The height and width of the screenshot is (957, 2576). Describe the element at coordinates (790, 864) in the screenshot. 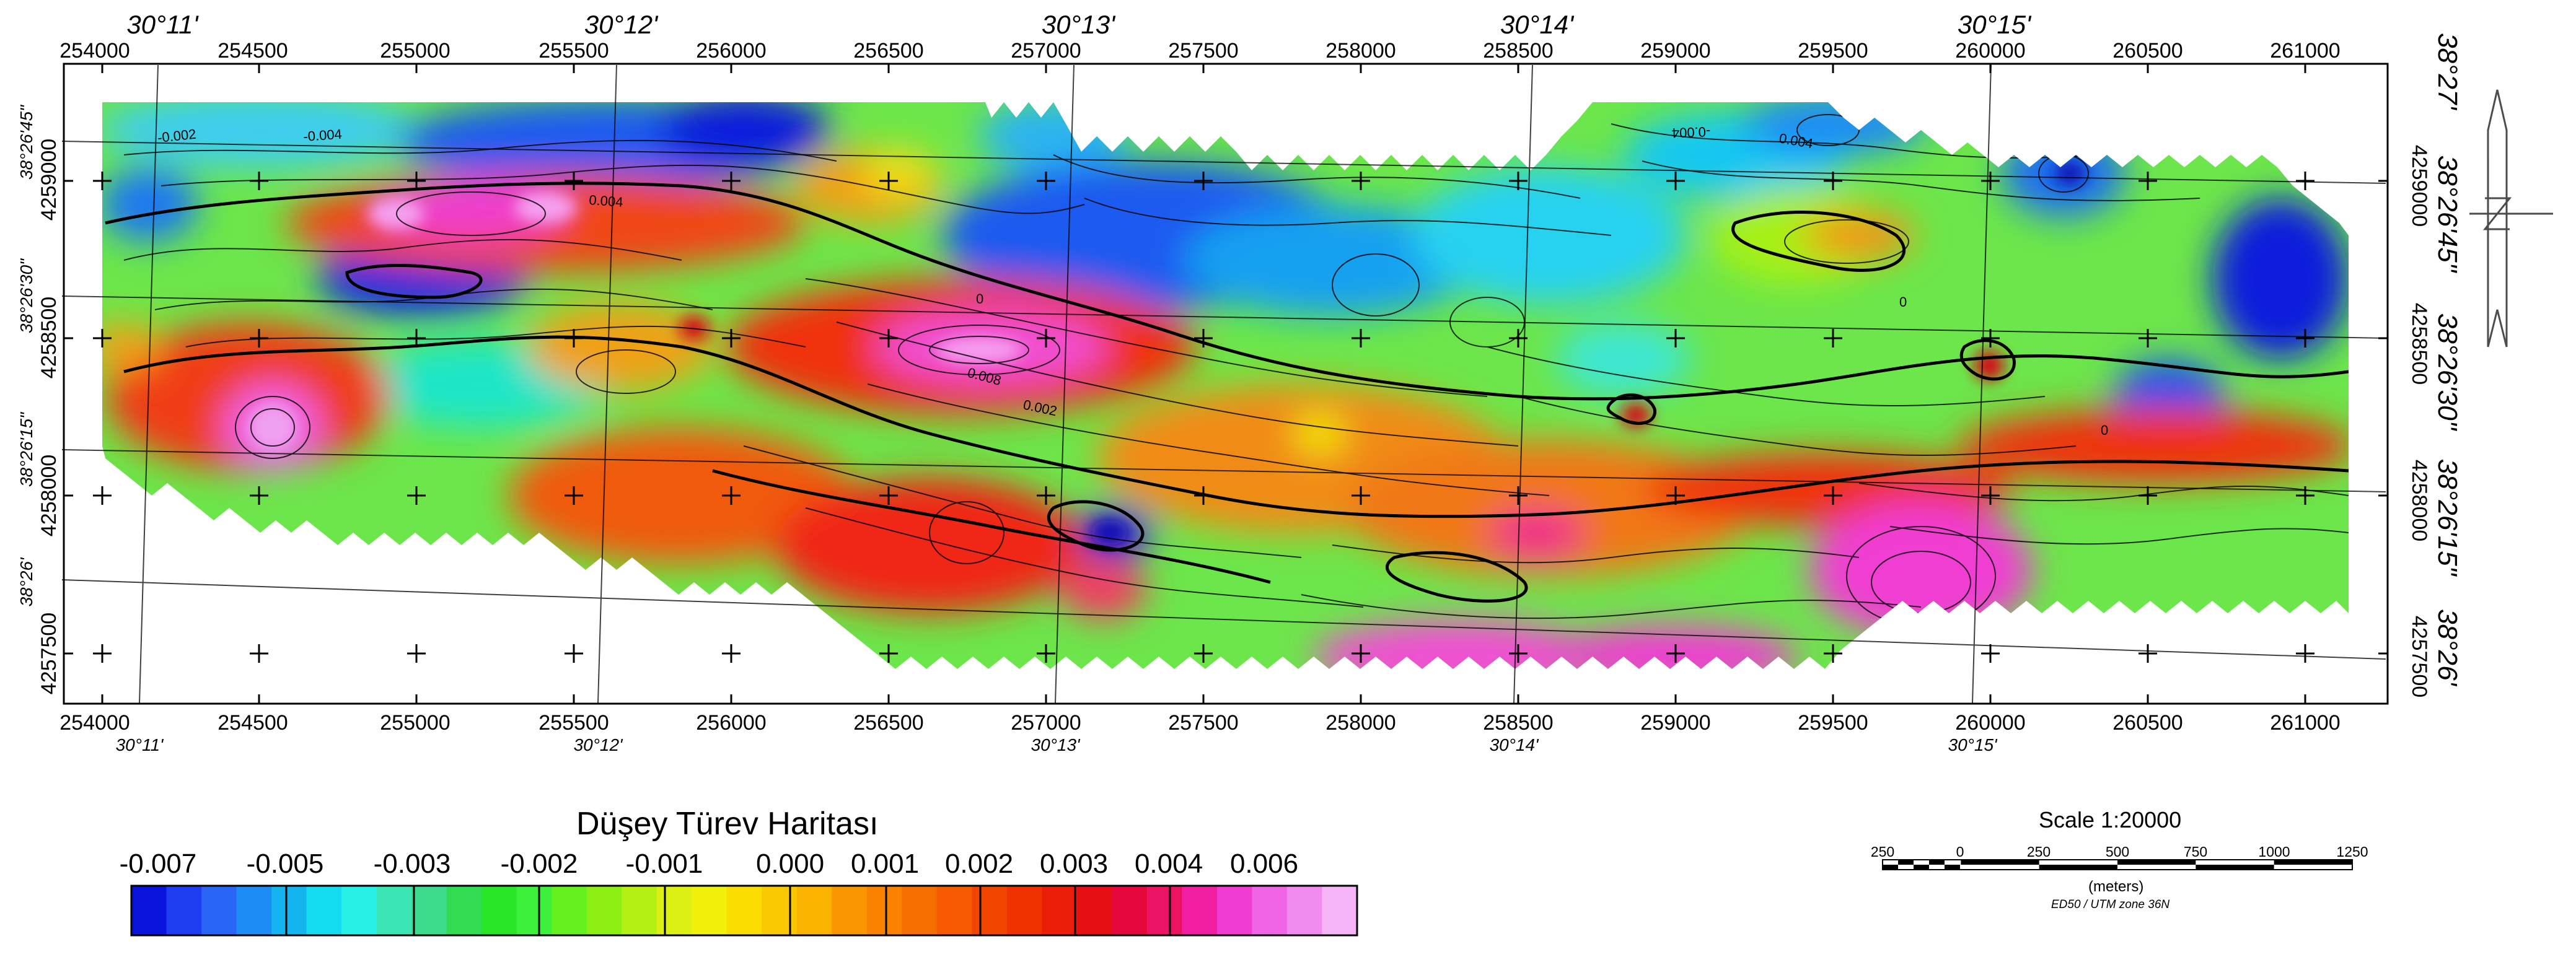

I see `colorbar-label: 0.000` at that location.